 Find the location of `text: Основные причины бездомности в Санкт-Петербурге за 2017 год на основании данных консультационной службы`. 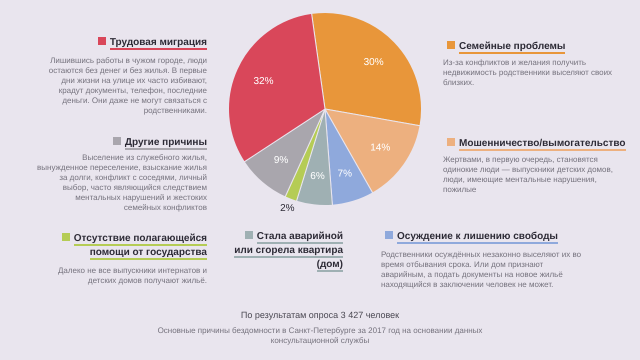

text: Основные причины бездомности в Санкт-Петербурге за 2017 год на основании данных консультационной службы is located at coordinates (320, 336).